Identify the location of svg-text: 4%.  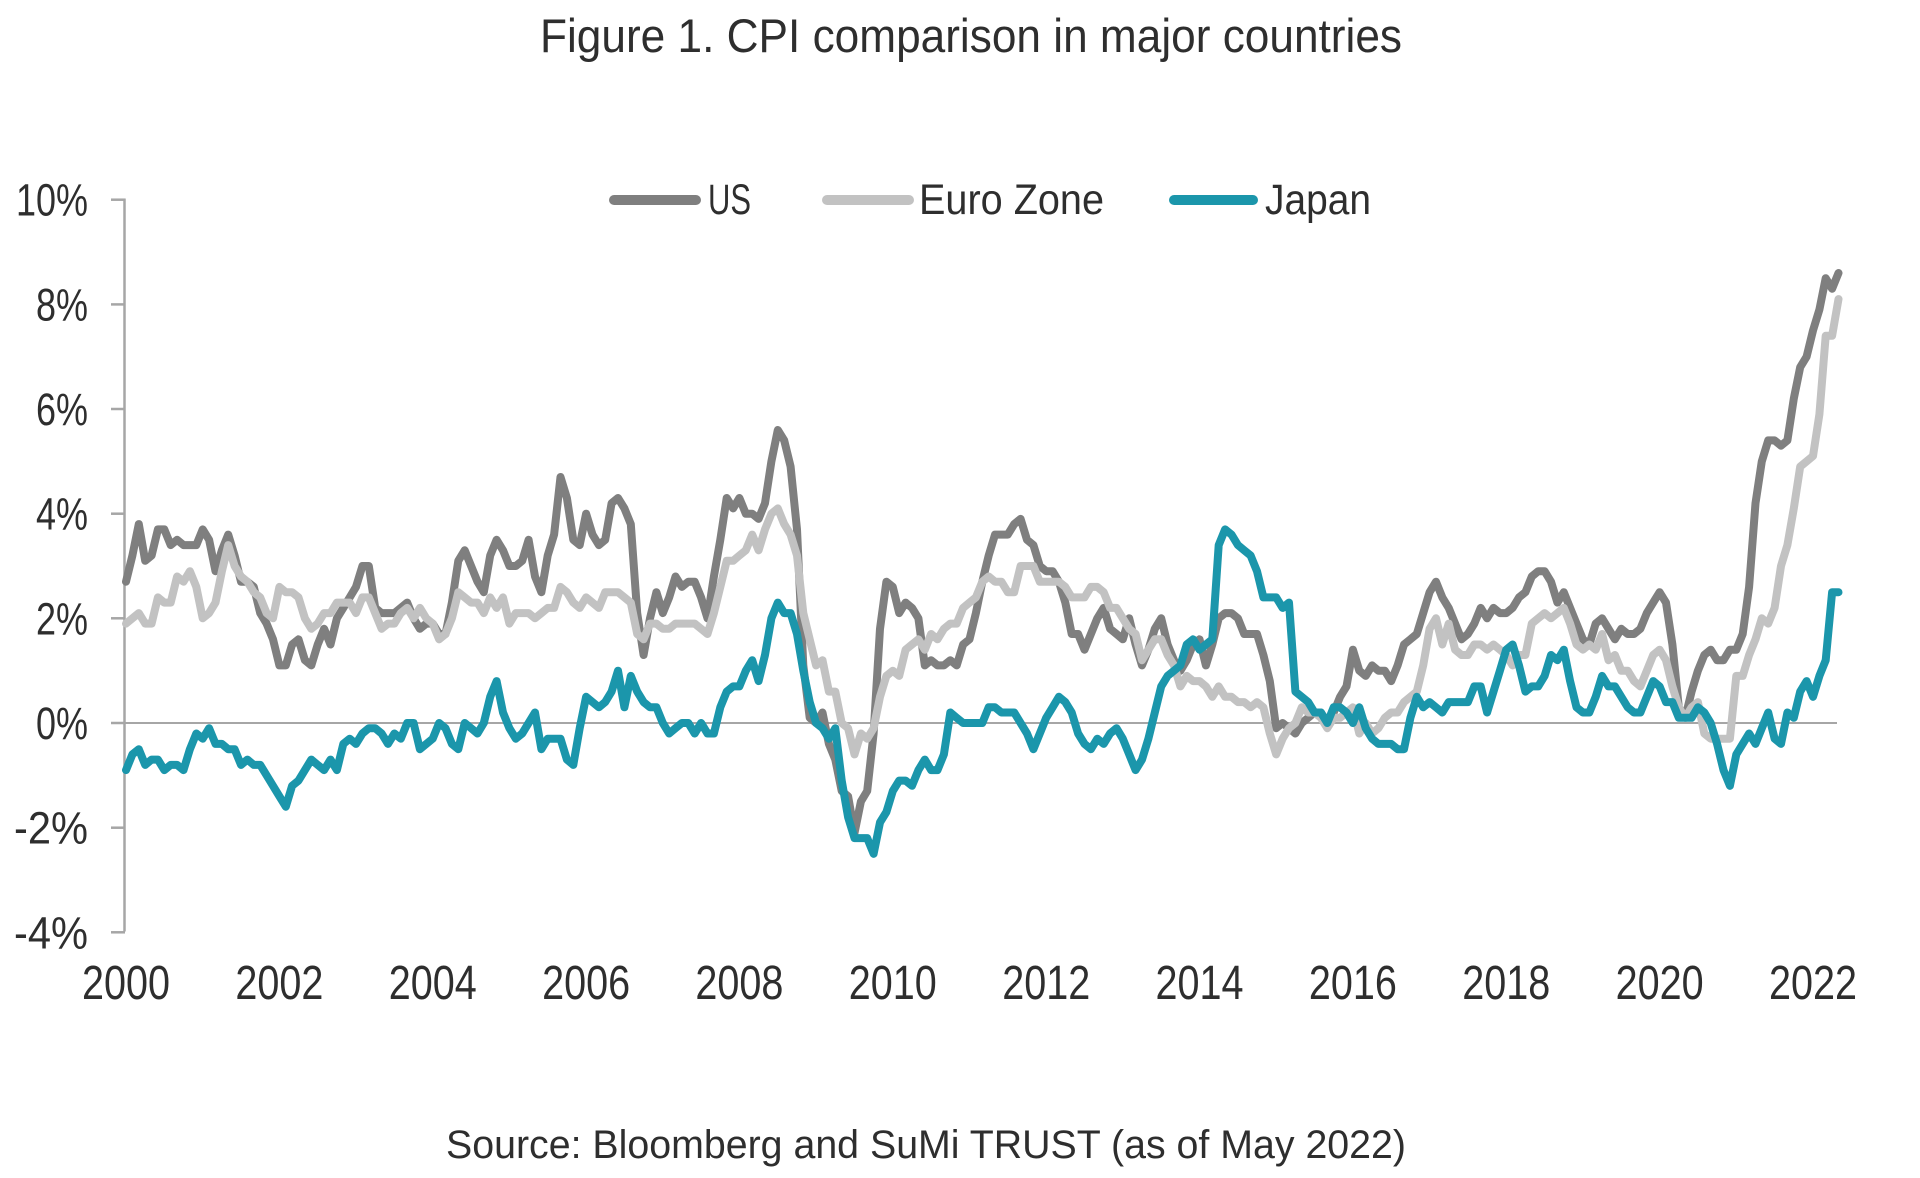
(62, 514).